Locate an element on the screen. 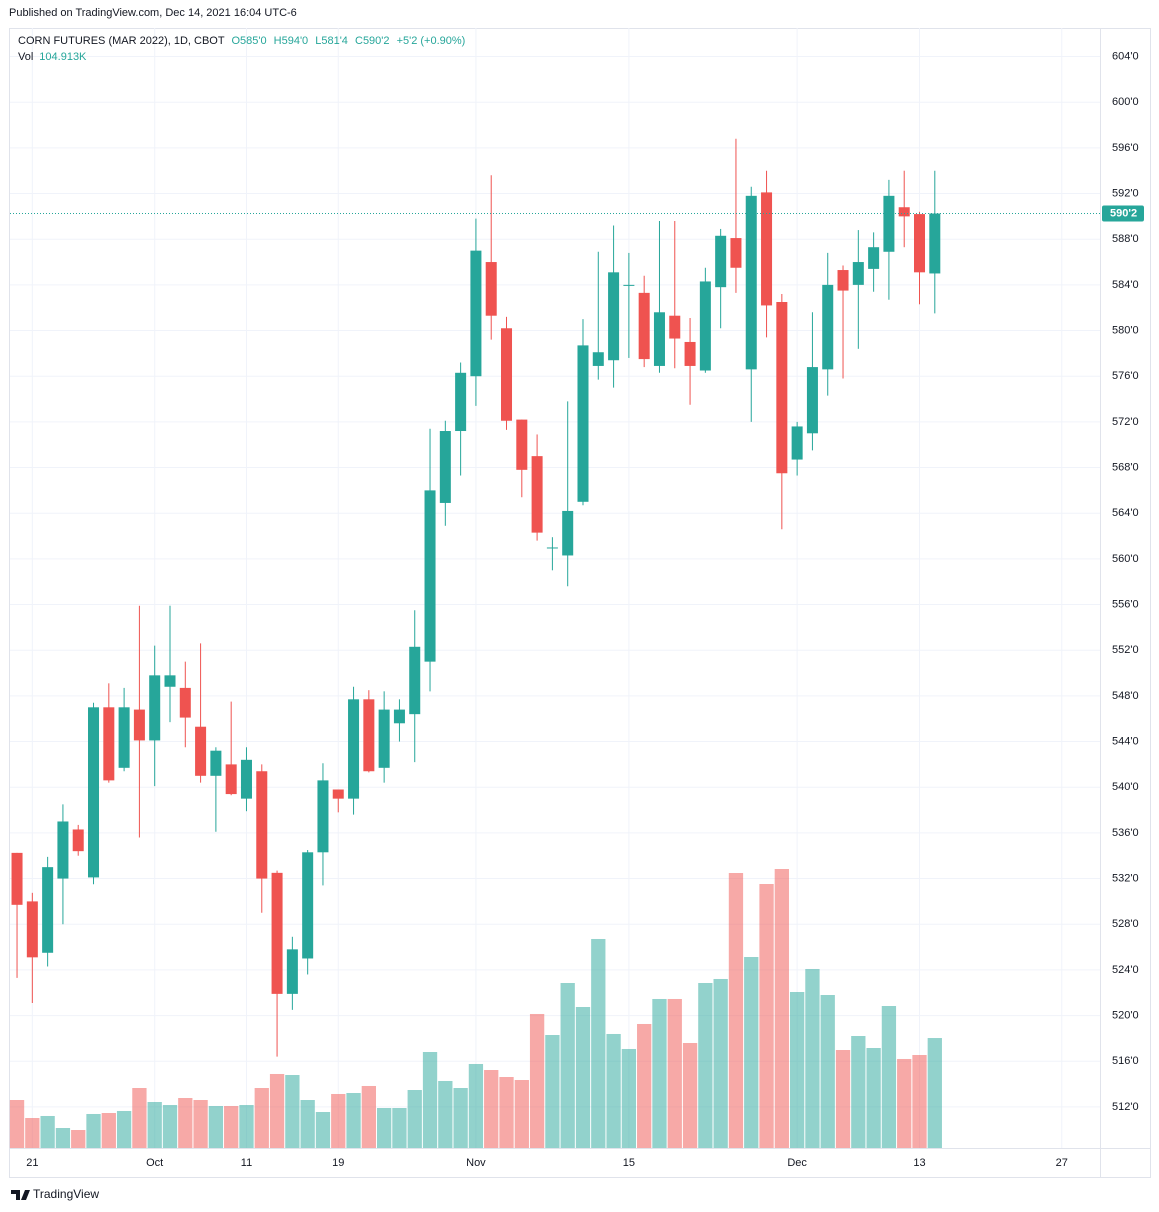  y-tick-label: 596'0 is located at coordinates (1125, 148).